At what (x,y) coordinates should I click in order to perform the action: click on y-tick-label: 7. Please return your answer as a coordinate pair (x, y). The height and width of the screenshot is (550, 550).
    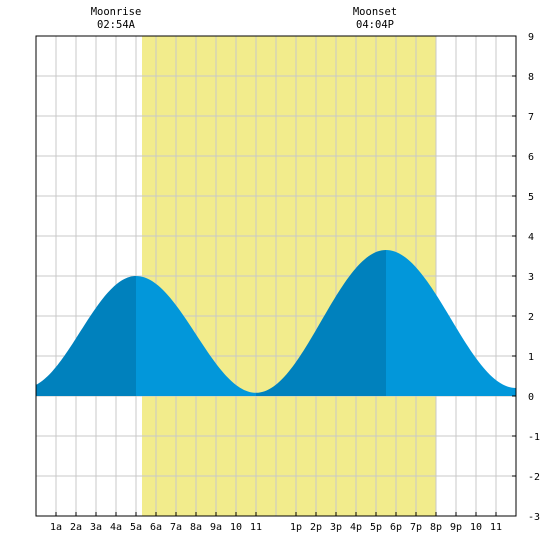
    Looking at the image, I should click on (531, 117).